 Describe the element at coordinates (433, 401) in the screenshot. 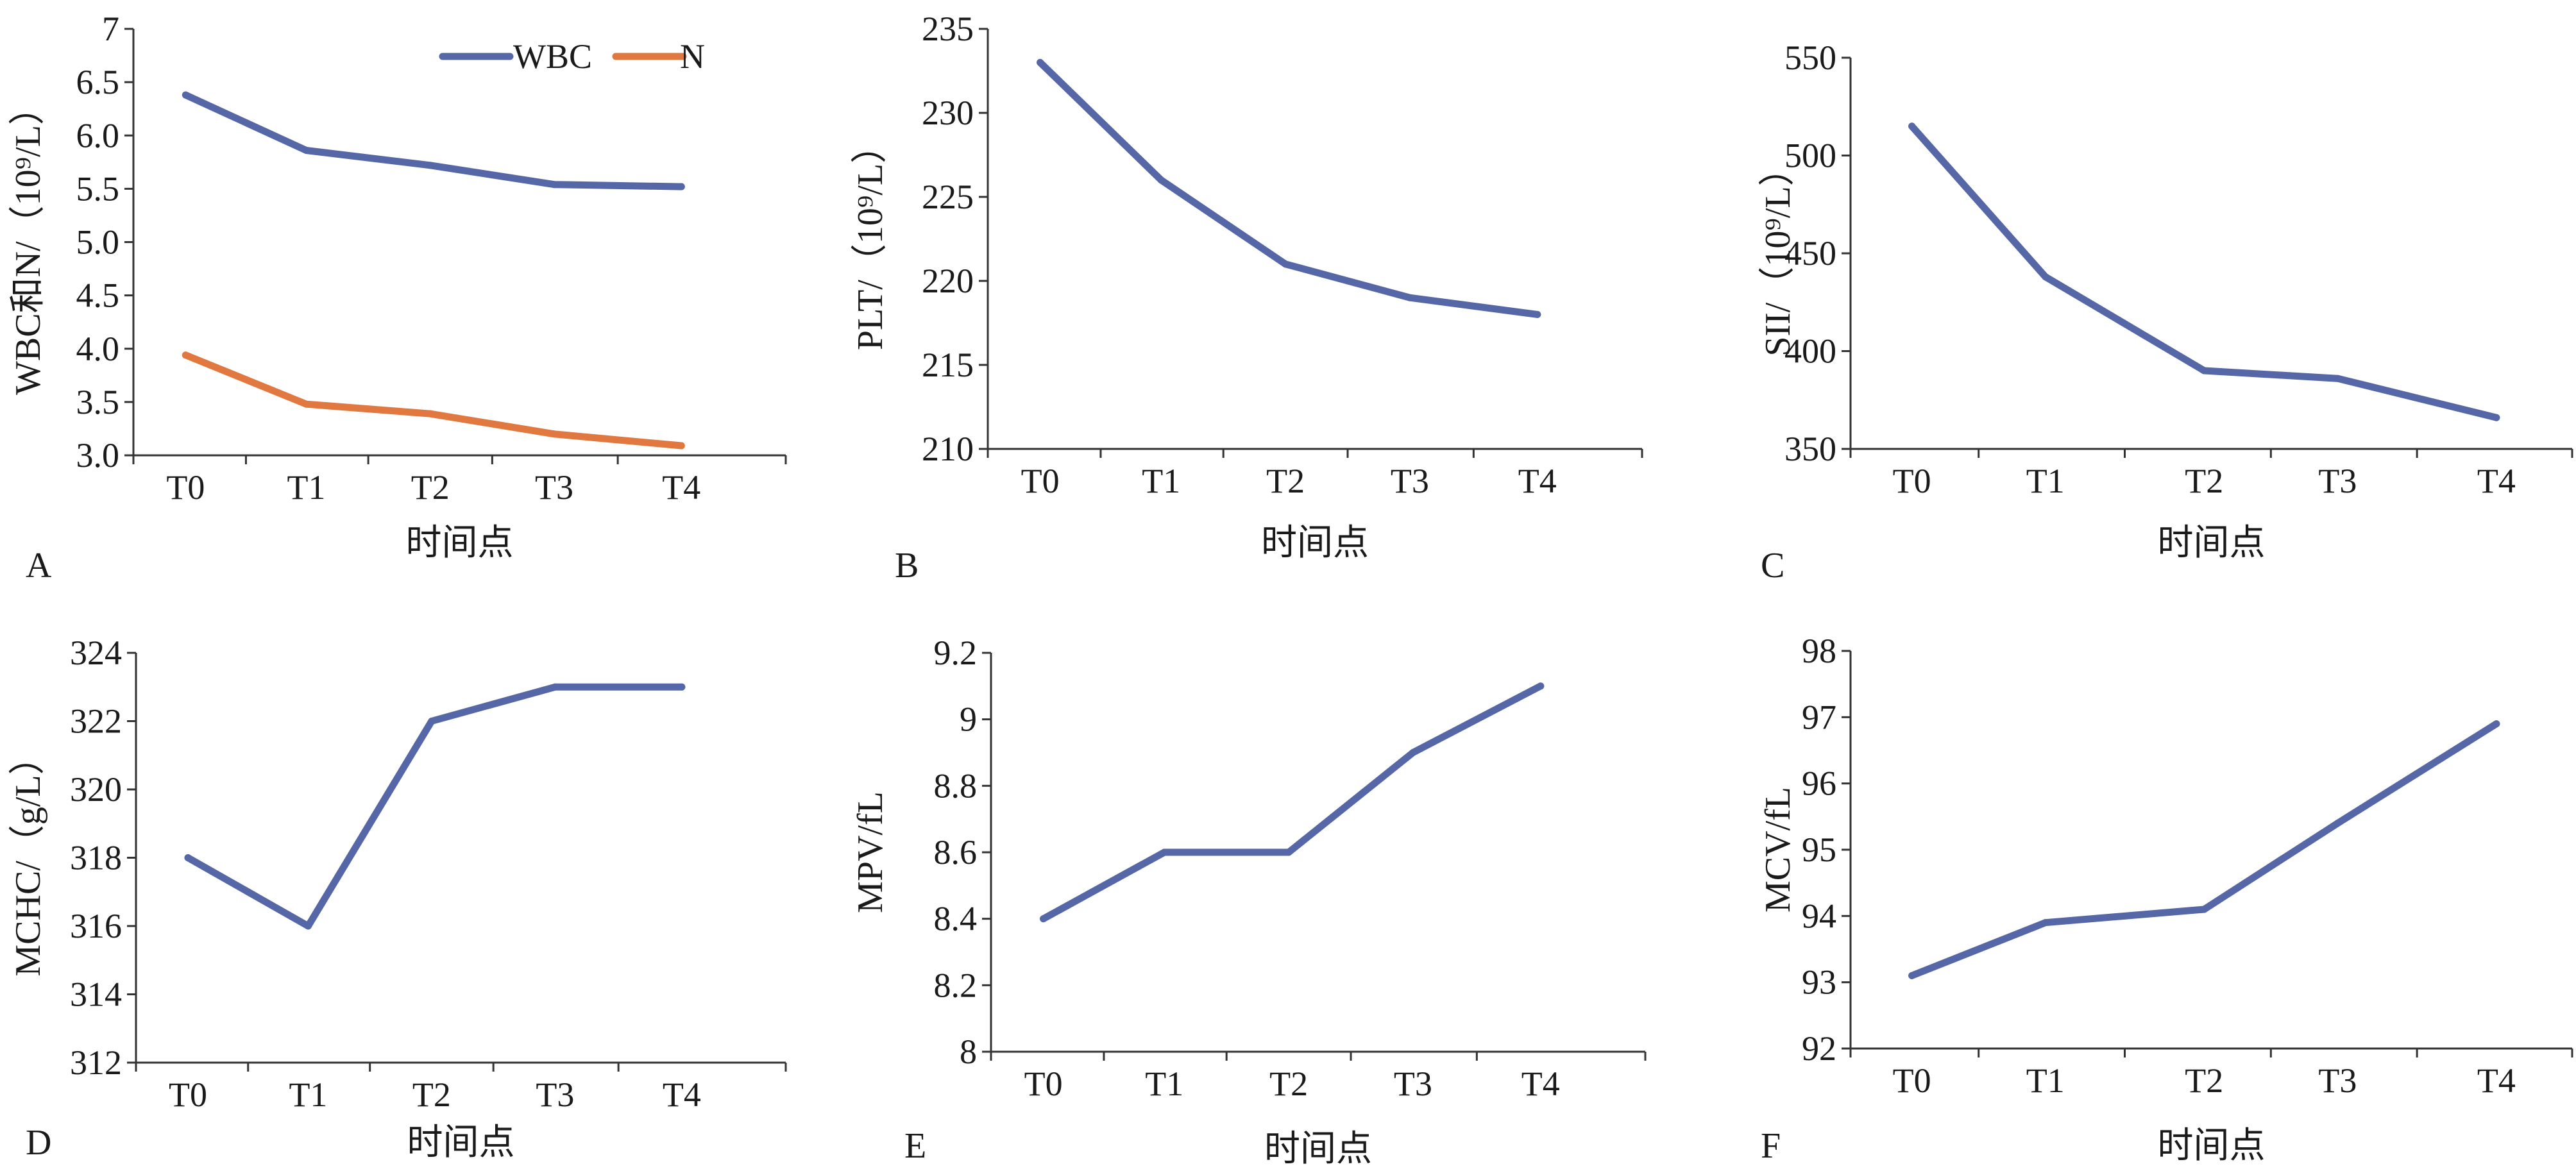

I see `series-line-n` at that location.